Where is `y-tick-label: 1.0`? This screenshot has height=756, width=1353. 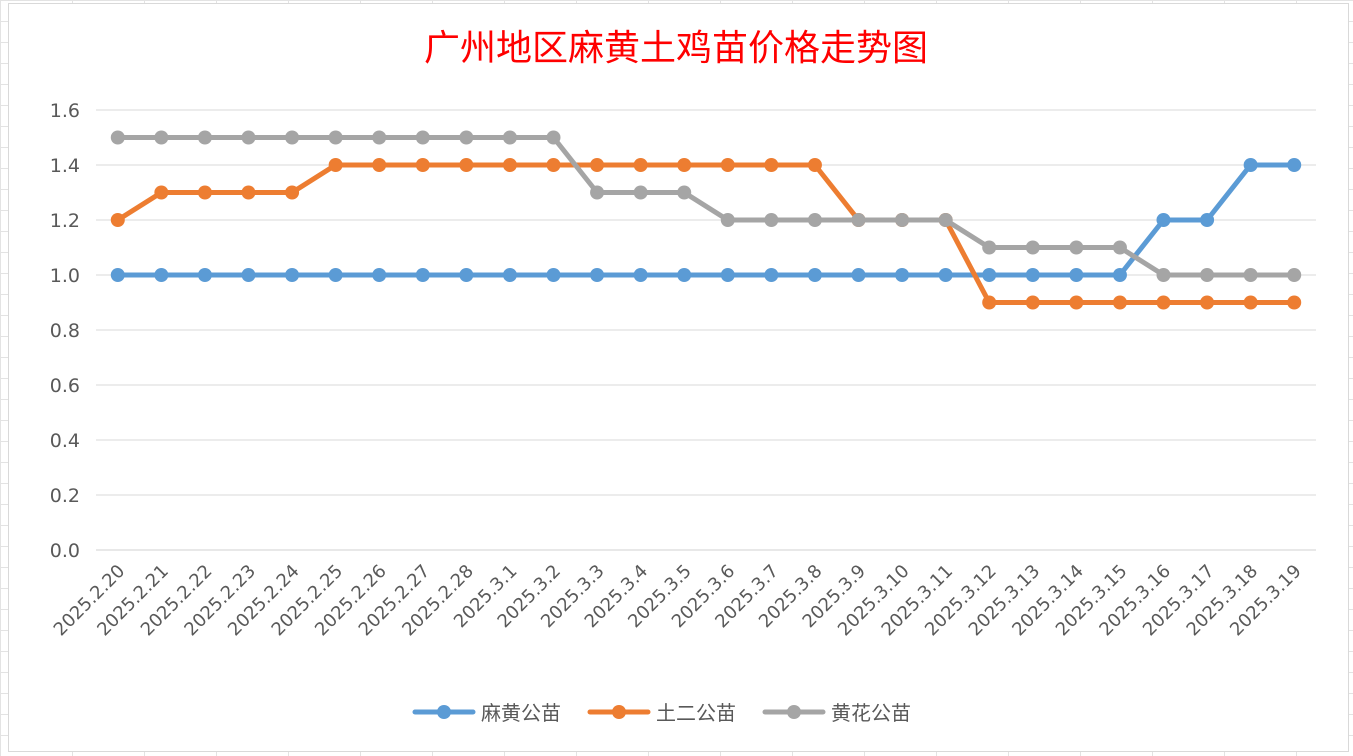
y-tick-label: 1.0 is located at coordinates (65, 276).